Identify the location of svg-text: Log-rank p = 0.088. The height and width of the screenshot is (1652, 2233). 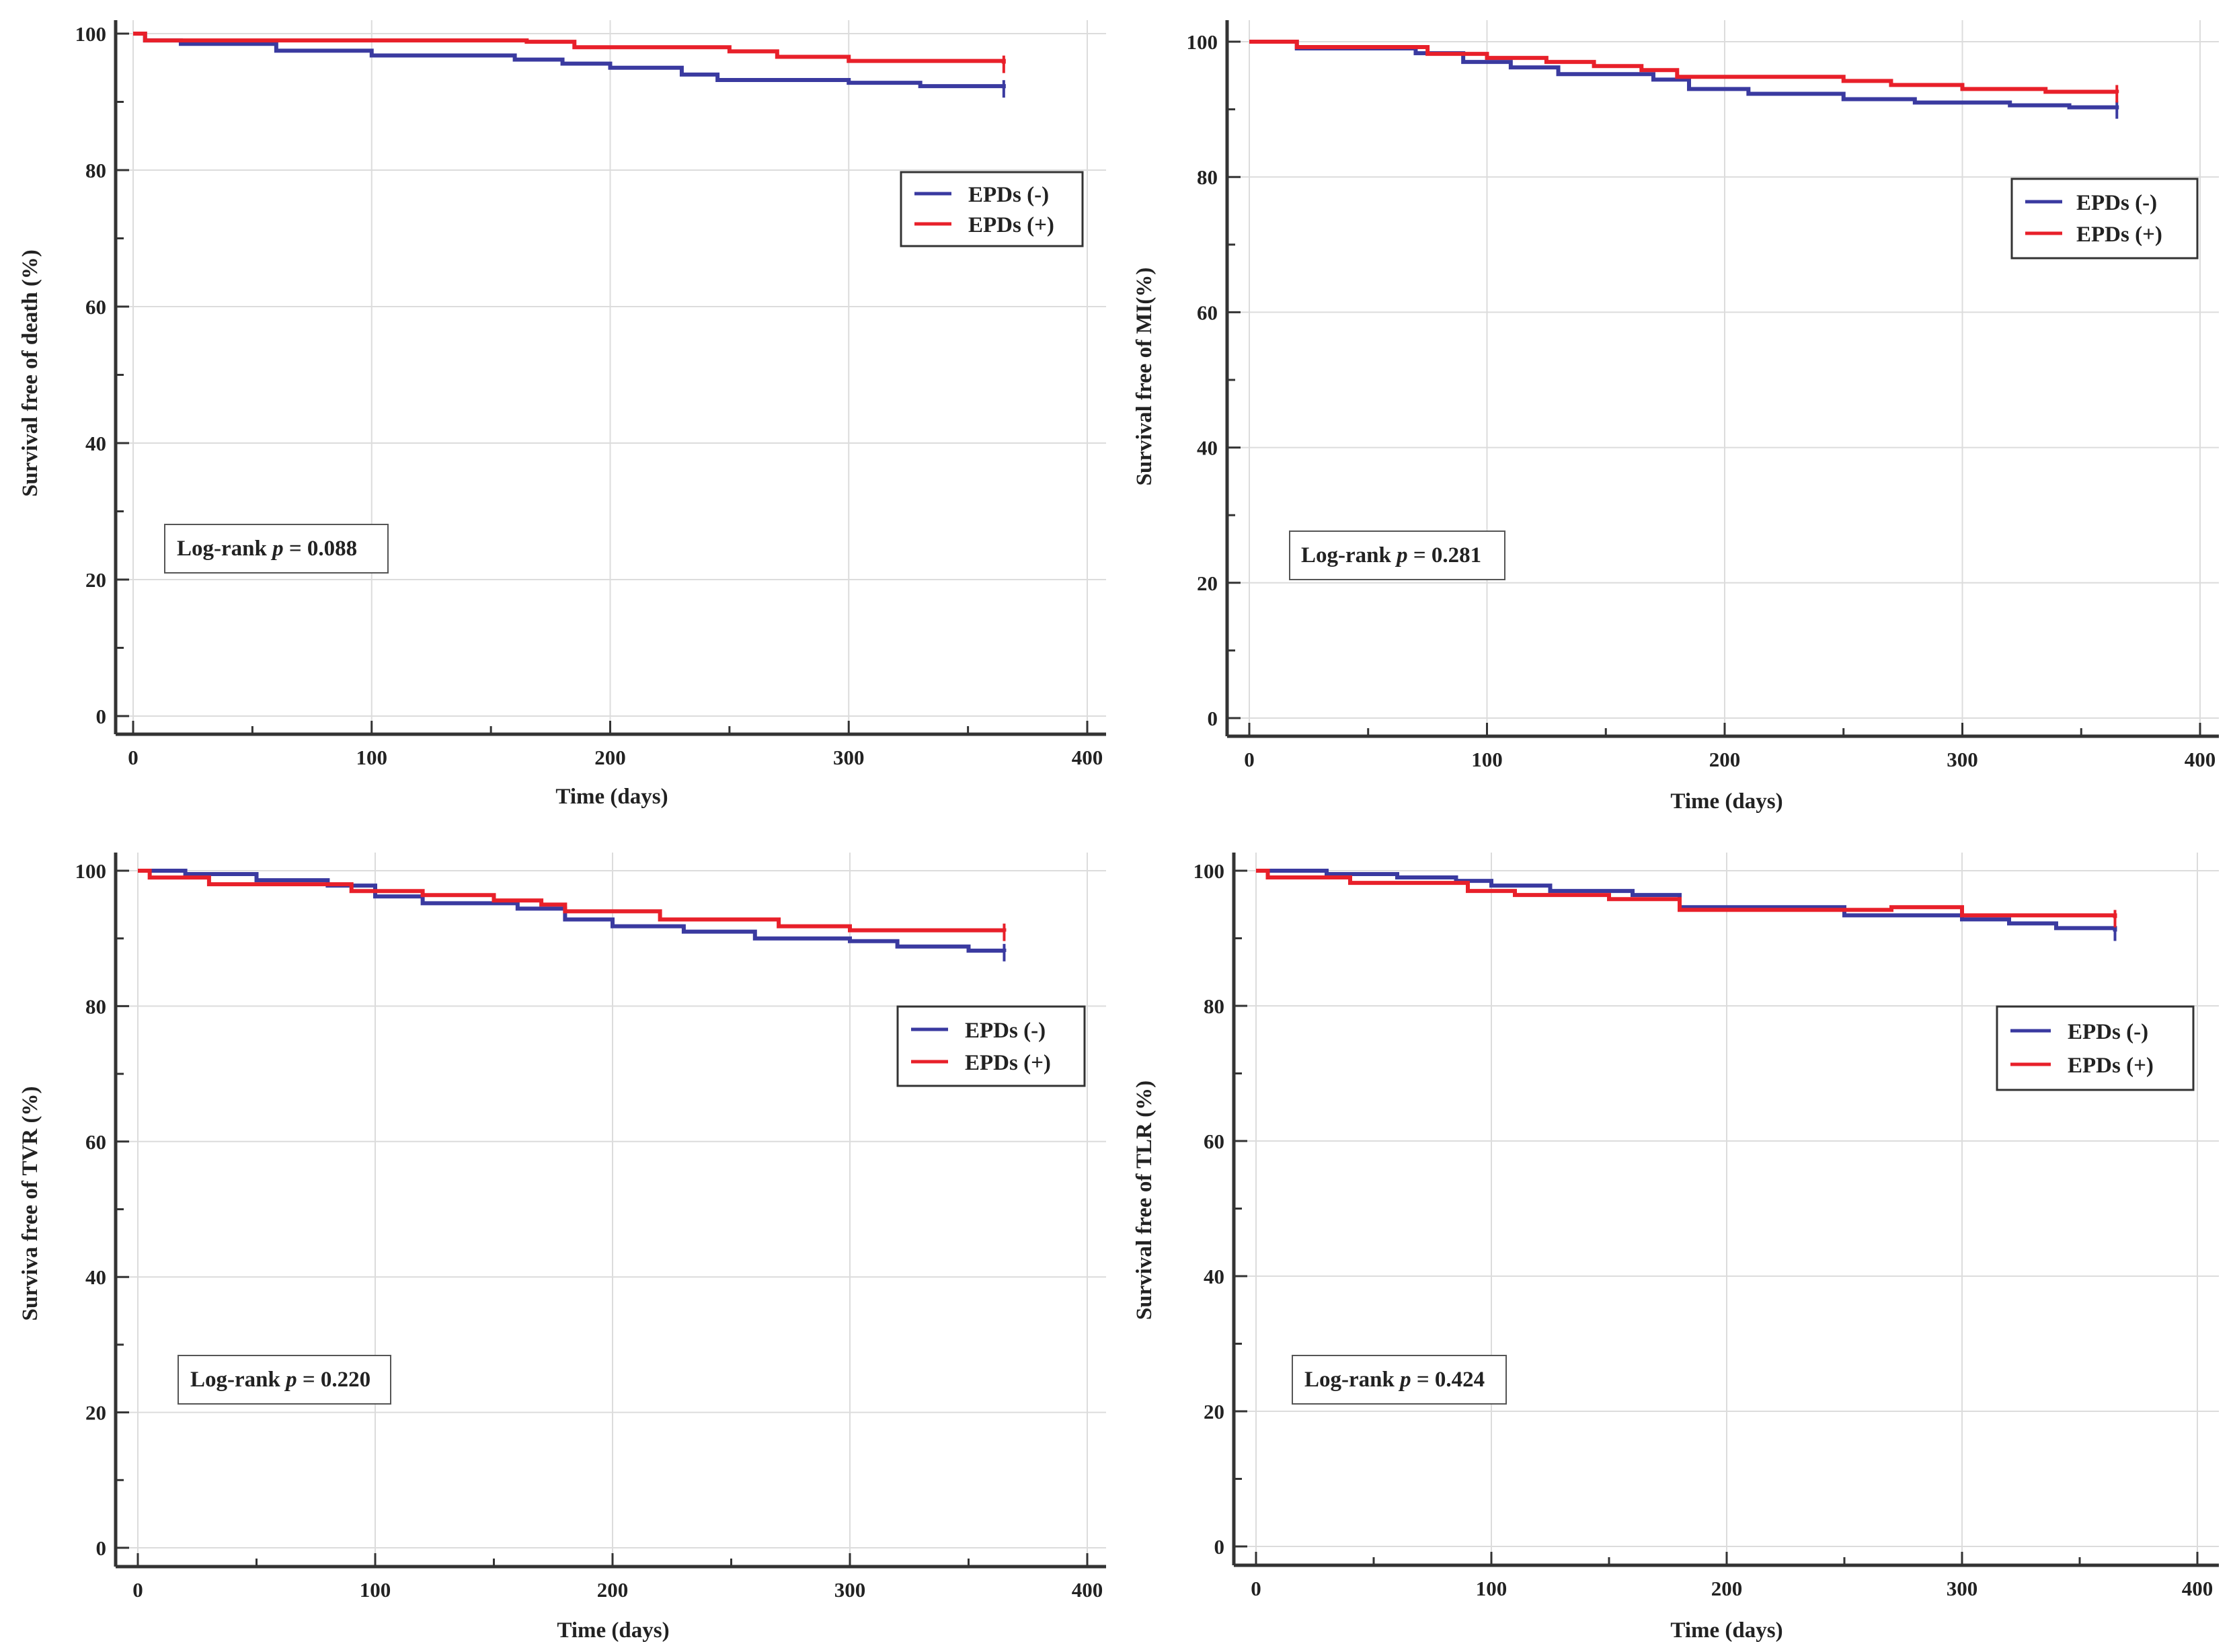
(267, 549).